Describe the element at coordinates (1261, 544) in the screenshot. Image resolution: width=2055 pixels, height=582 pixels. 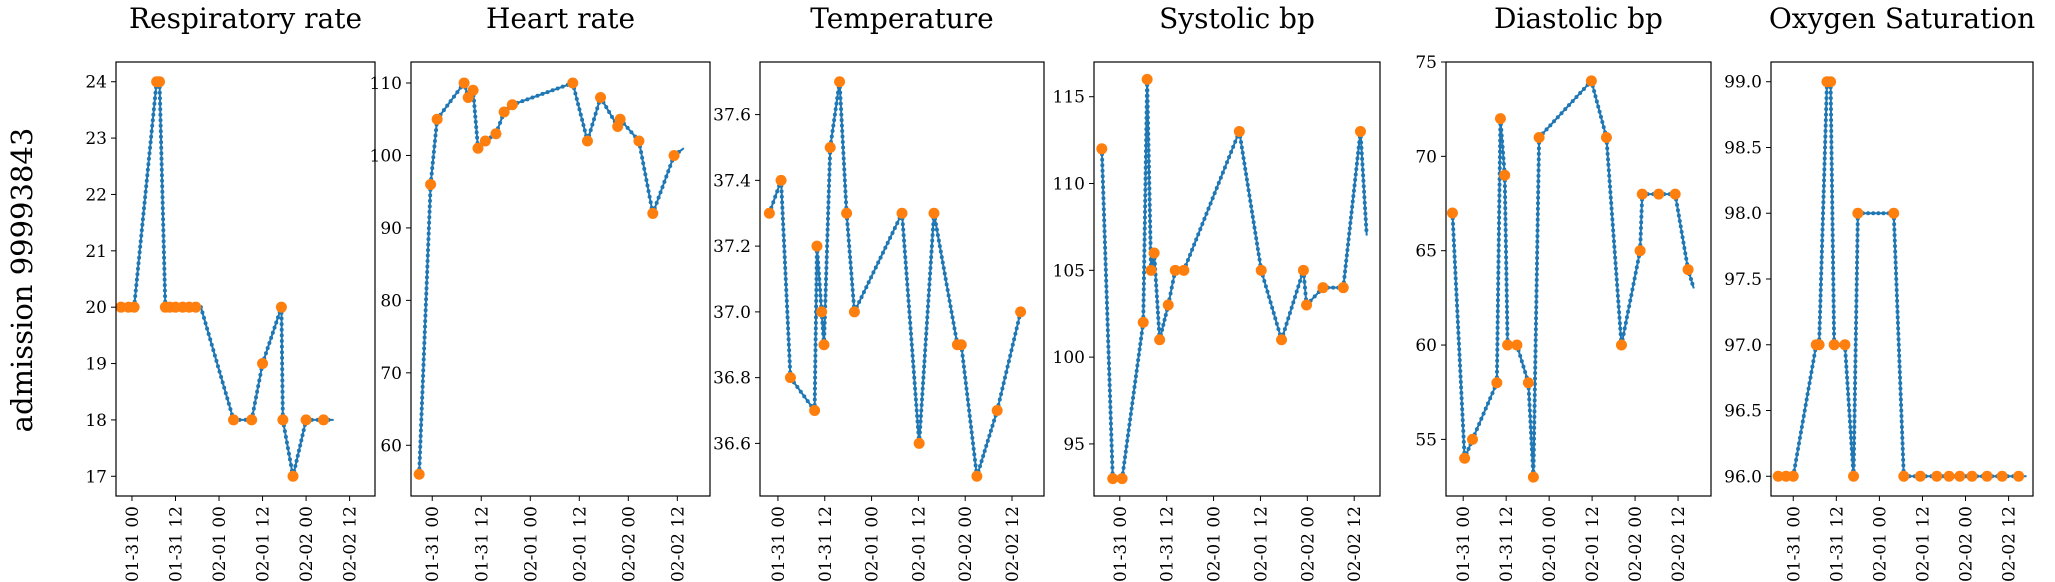
I see `x-tick-label: 02-01 12` at that location.